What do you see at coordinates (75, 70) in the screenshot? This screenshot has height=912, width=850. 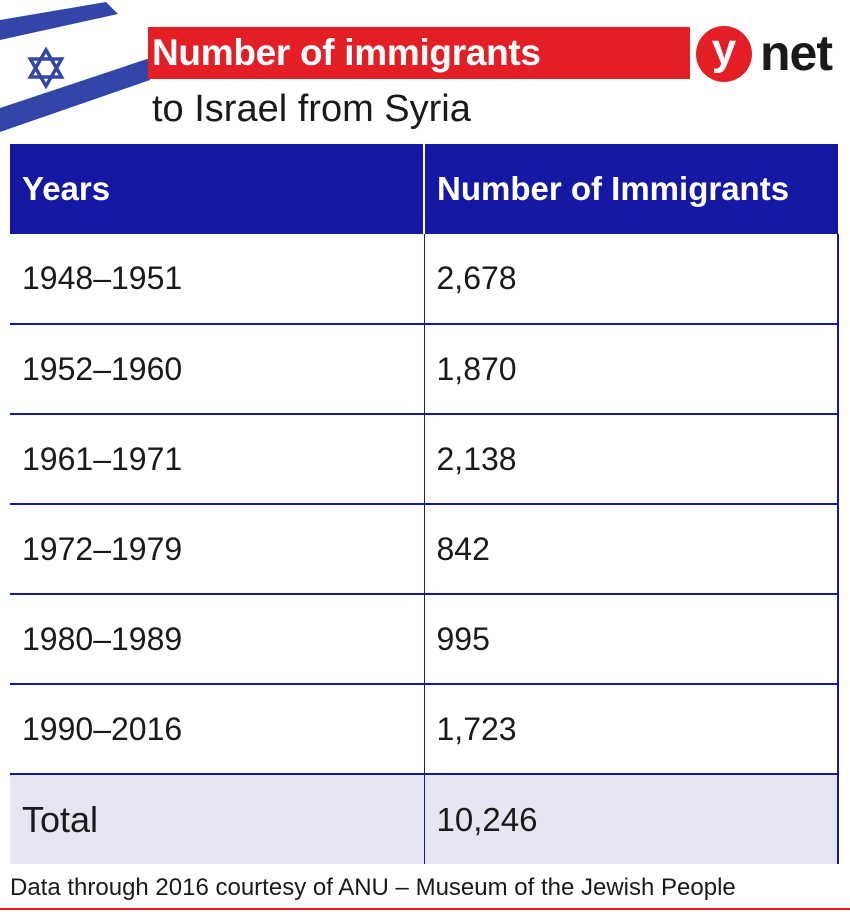 I see `israel-flag-icon` at bounding box center [75, 70].